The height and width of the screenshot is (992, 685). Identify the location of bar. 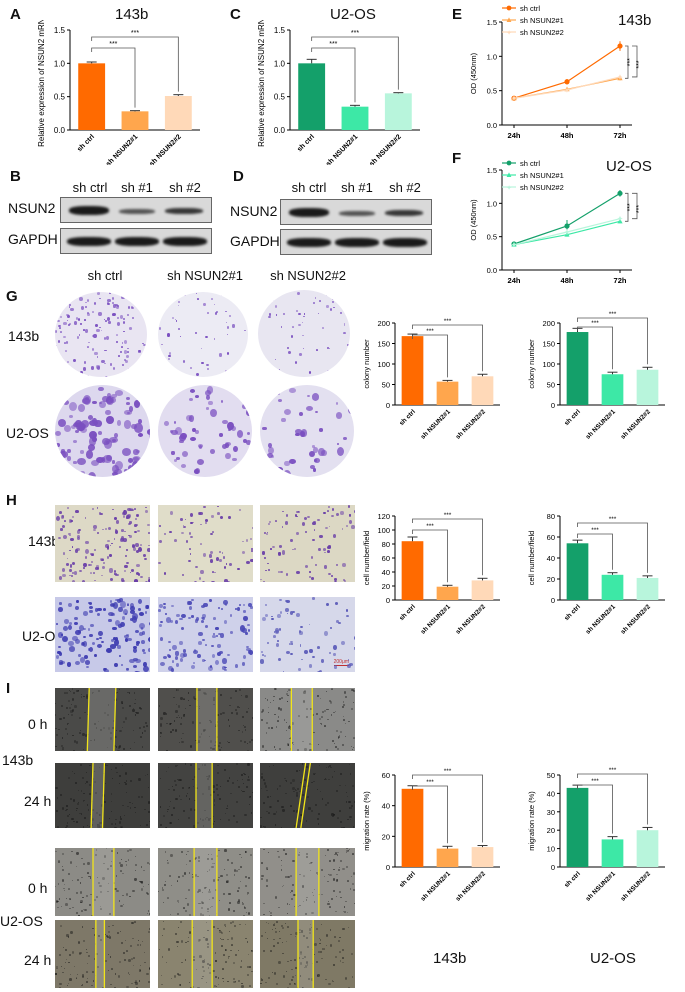
(92, 97).